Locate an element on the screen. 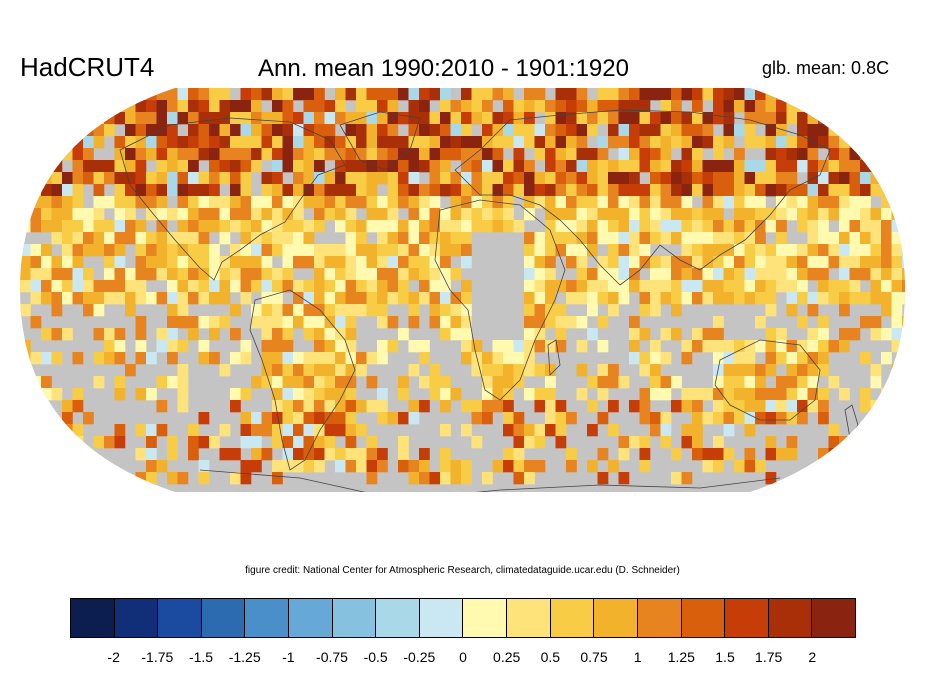 This screenshot has height=677, width=925. colorbar-tick-label: -0.5 is located at coordinates (375, 657).